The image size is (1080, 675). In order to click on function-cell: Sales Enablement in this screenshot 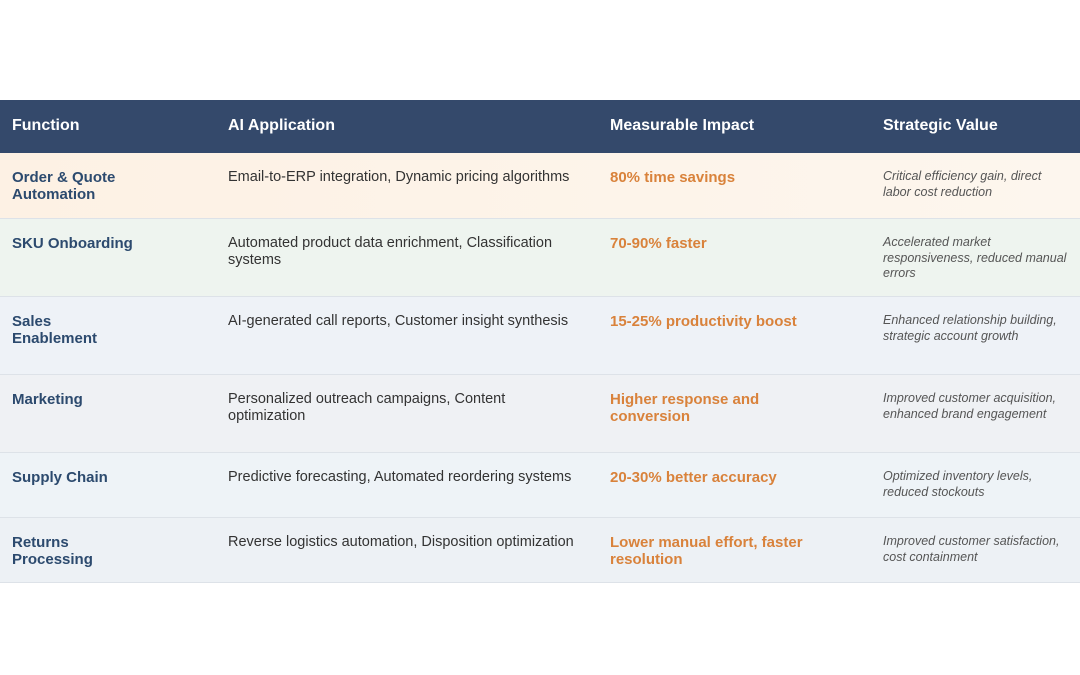, I will do `click(55, 330)`.